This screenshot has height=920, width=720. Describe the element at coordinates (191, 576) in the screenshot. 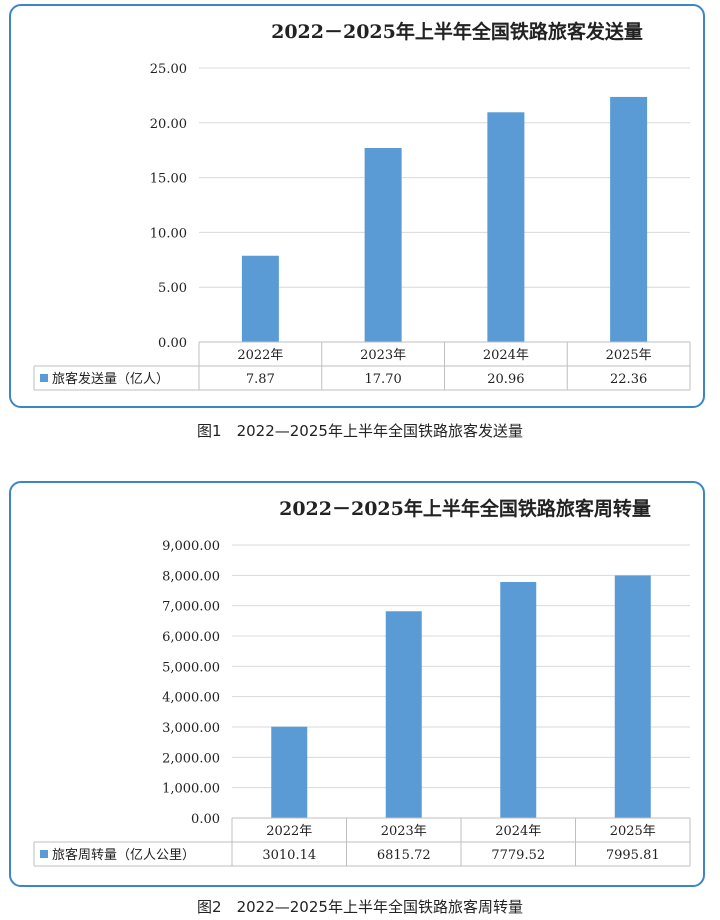

I see `y-tick-label: 8,000.00` at that location.